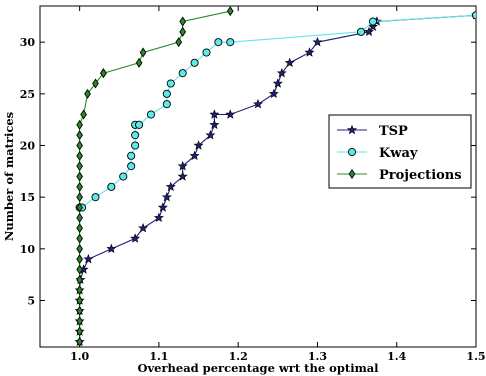  Describe the element at coordinates (258, 368) in the screenshot. I see `x-axis-label: Overhead percentage wrt the optimal` at that location.